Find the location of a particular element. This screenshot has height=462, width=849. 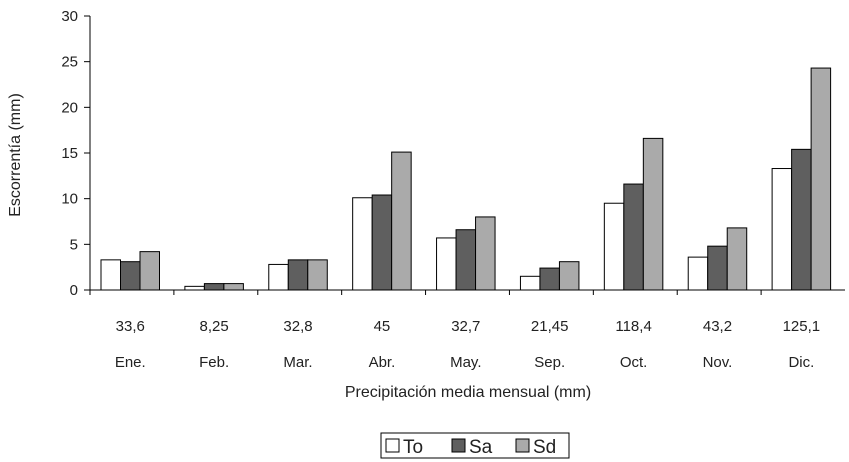

y-tick-label: 20 is located at coordinates (69, 107).